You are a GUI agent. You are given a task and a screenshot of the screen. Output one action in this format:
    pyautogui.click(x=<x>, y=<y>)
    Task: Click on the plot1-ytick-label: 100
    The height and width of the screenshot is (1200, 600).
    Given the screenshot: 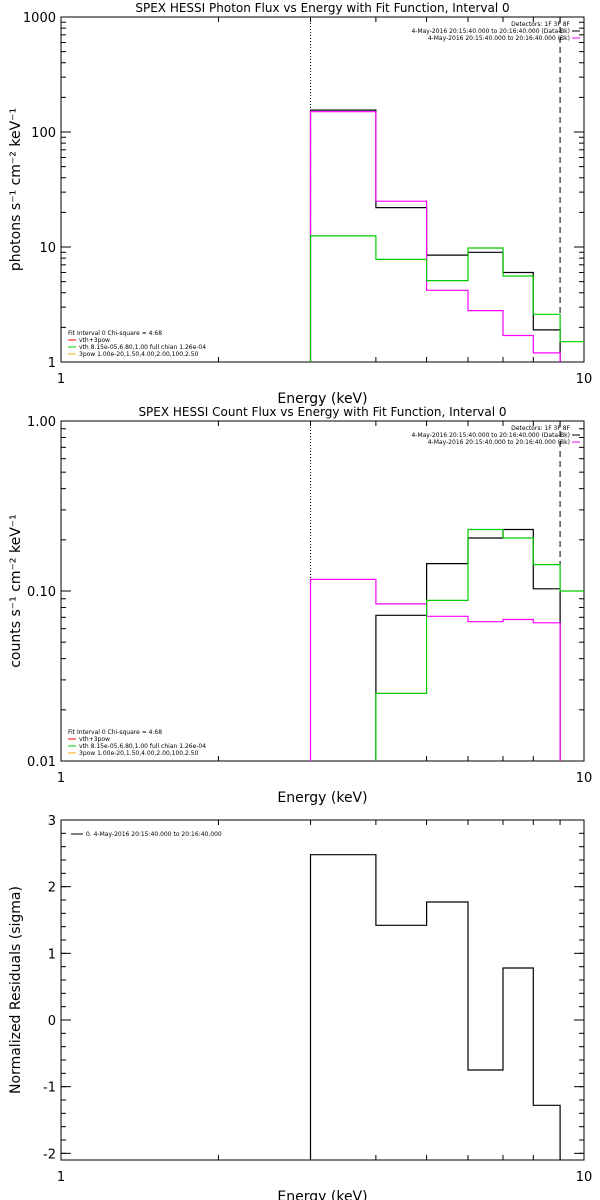 What is the action you would take?
    pyautogui.click(x=43, y=133)
    